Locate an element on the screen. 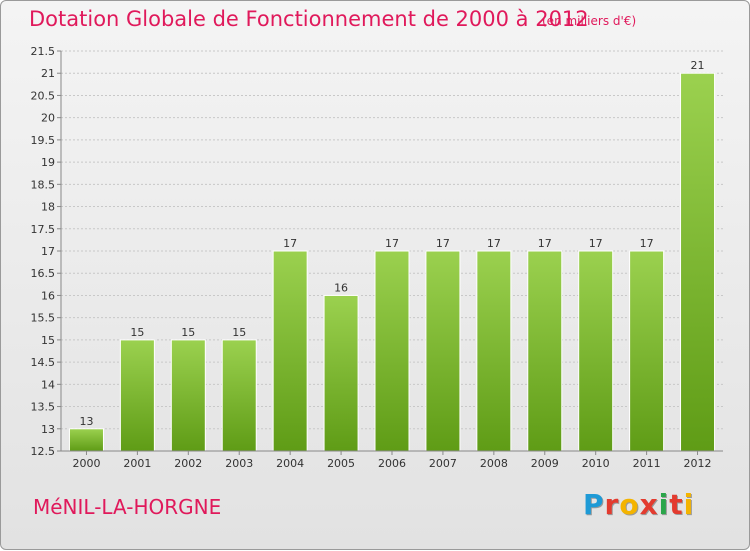  bar-value-label: 21 is located at coordinates (698, 65).